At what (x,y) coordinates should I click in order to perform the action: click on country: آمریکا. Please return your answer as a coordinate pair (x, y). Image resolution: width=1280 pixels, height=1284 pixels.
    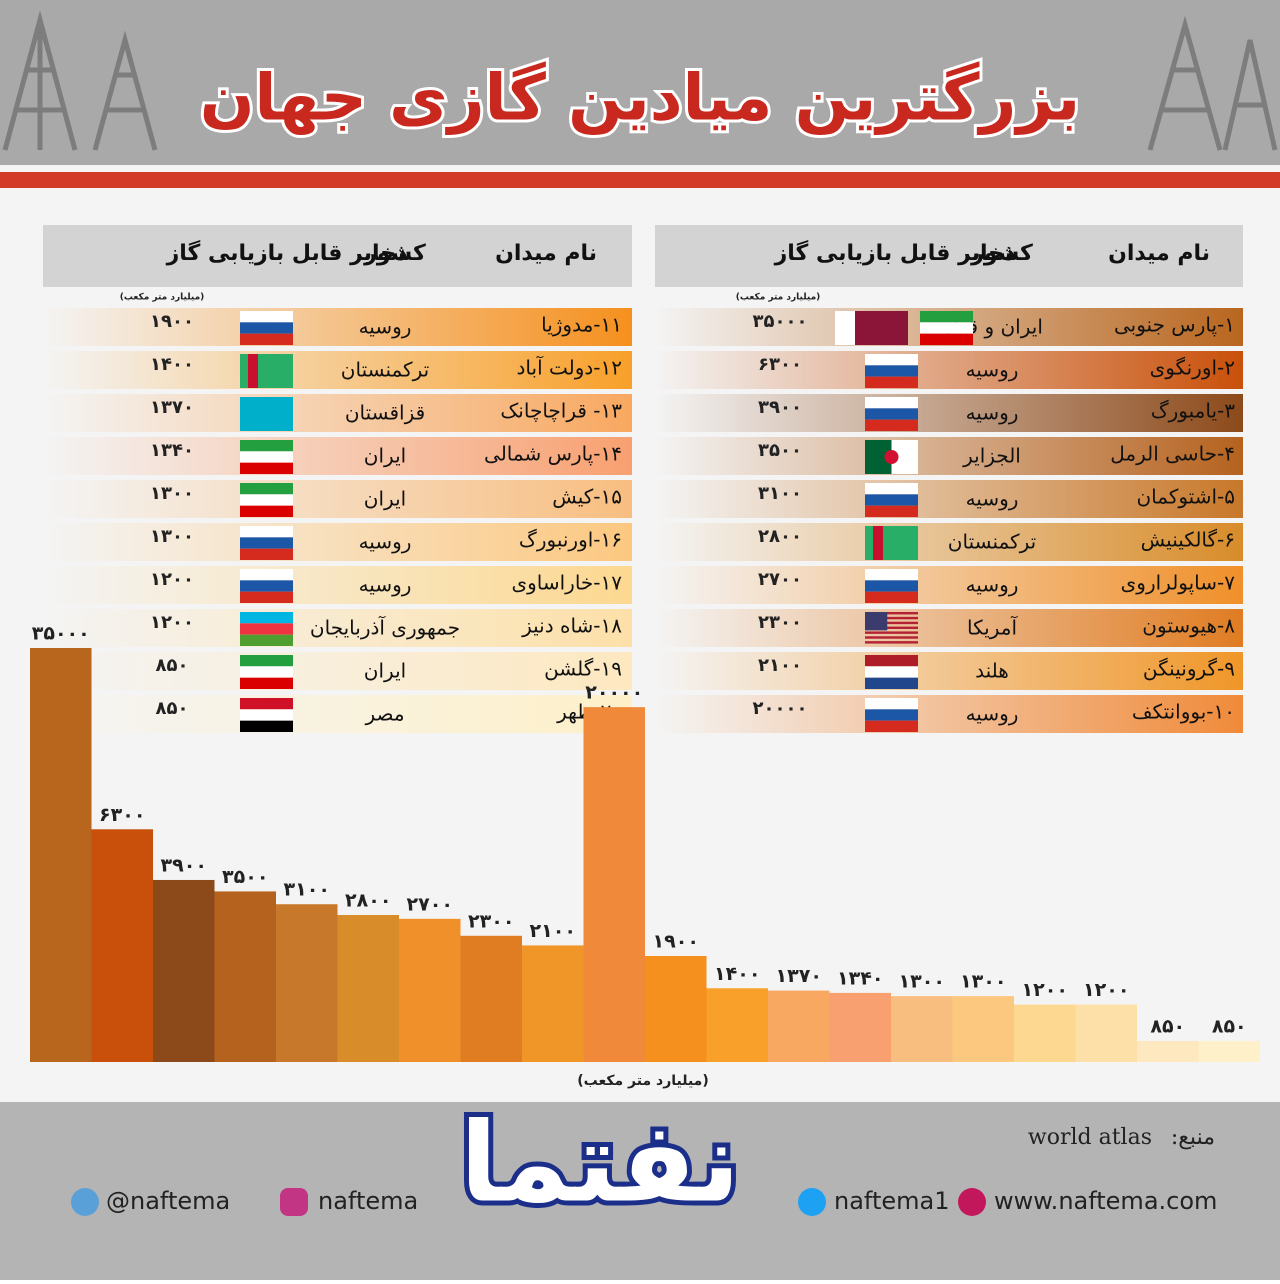
    Looking at the image, I should click on (992, 627).